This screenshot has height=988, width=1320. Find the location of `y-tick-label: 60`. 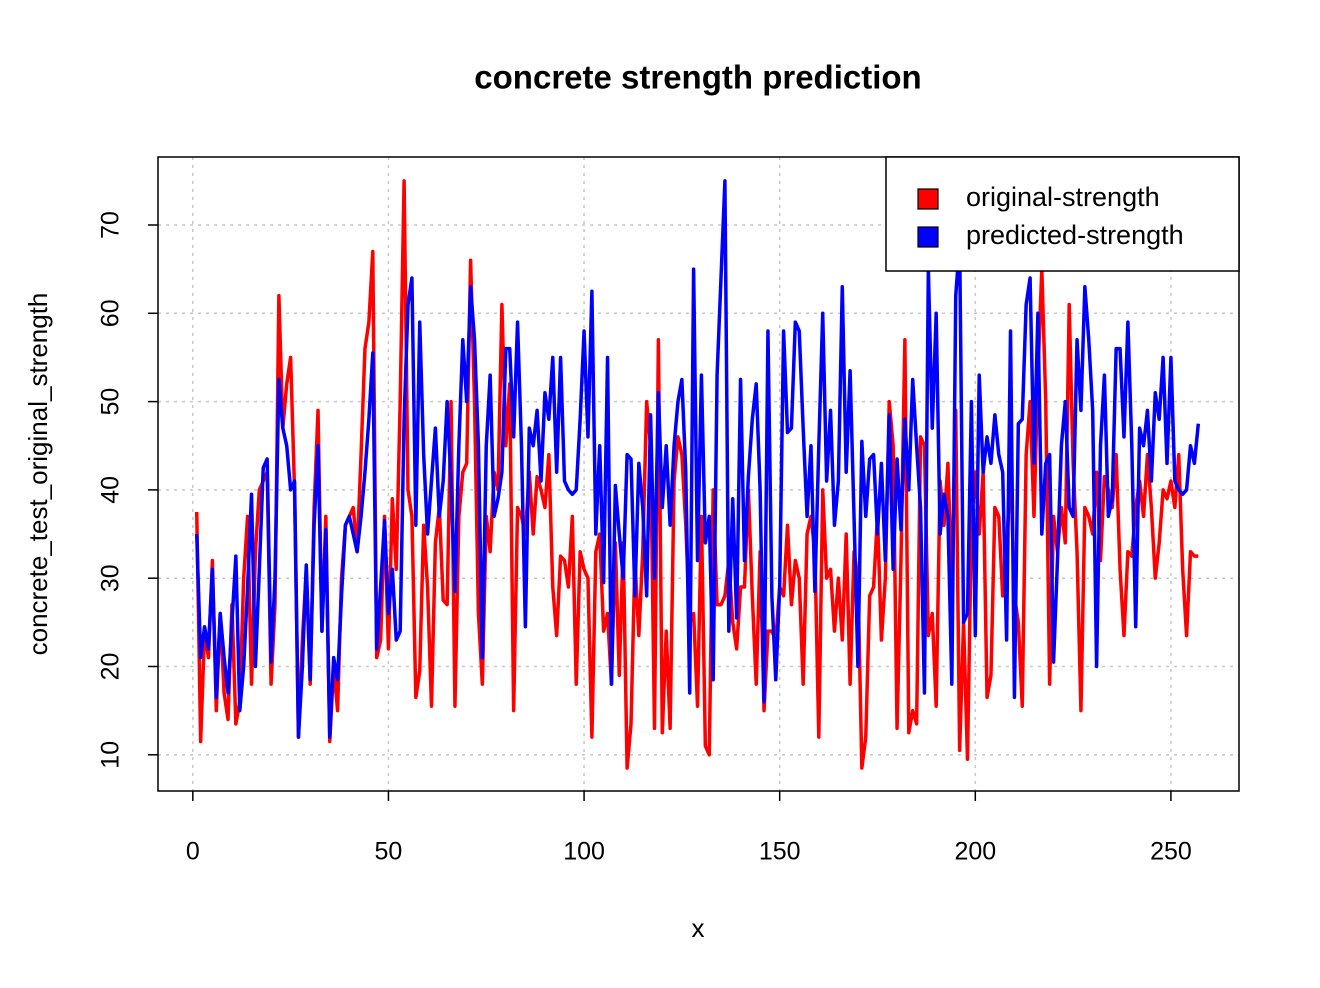

y-tick-label: 60 is located at coordinates (111, 313).